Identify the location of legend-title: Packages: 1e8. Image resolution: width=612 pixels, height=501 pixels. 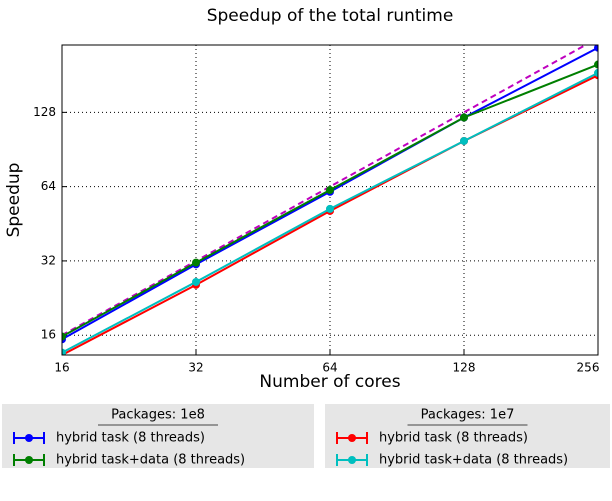
(158, 415).